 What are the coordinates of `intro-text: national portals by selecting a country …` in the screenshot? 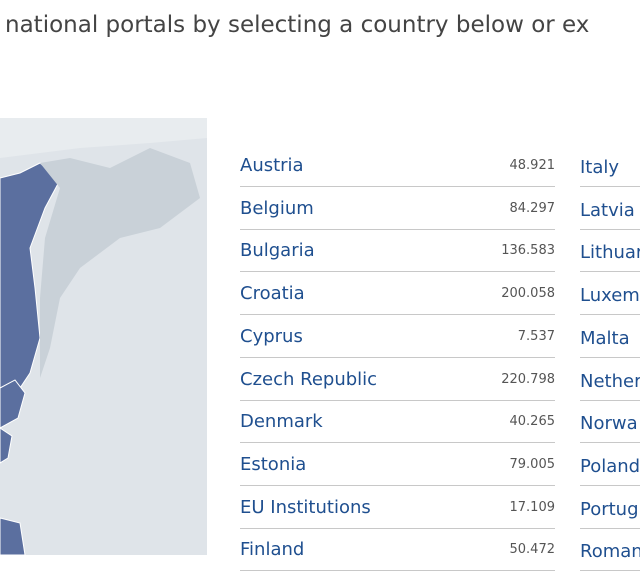 It's located at (297, 25).